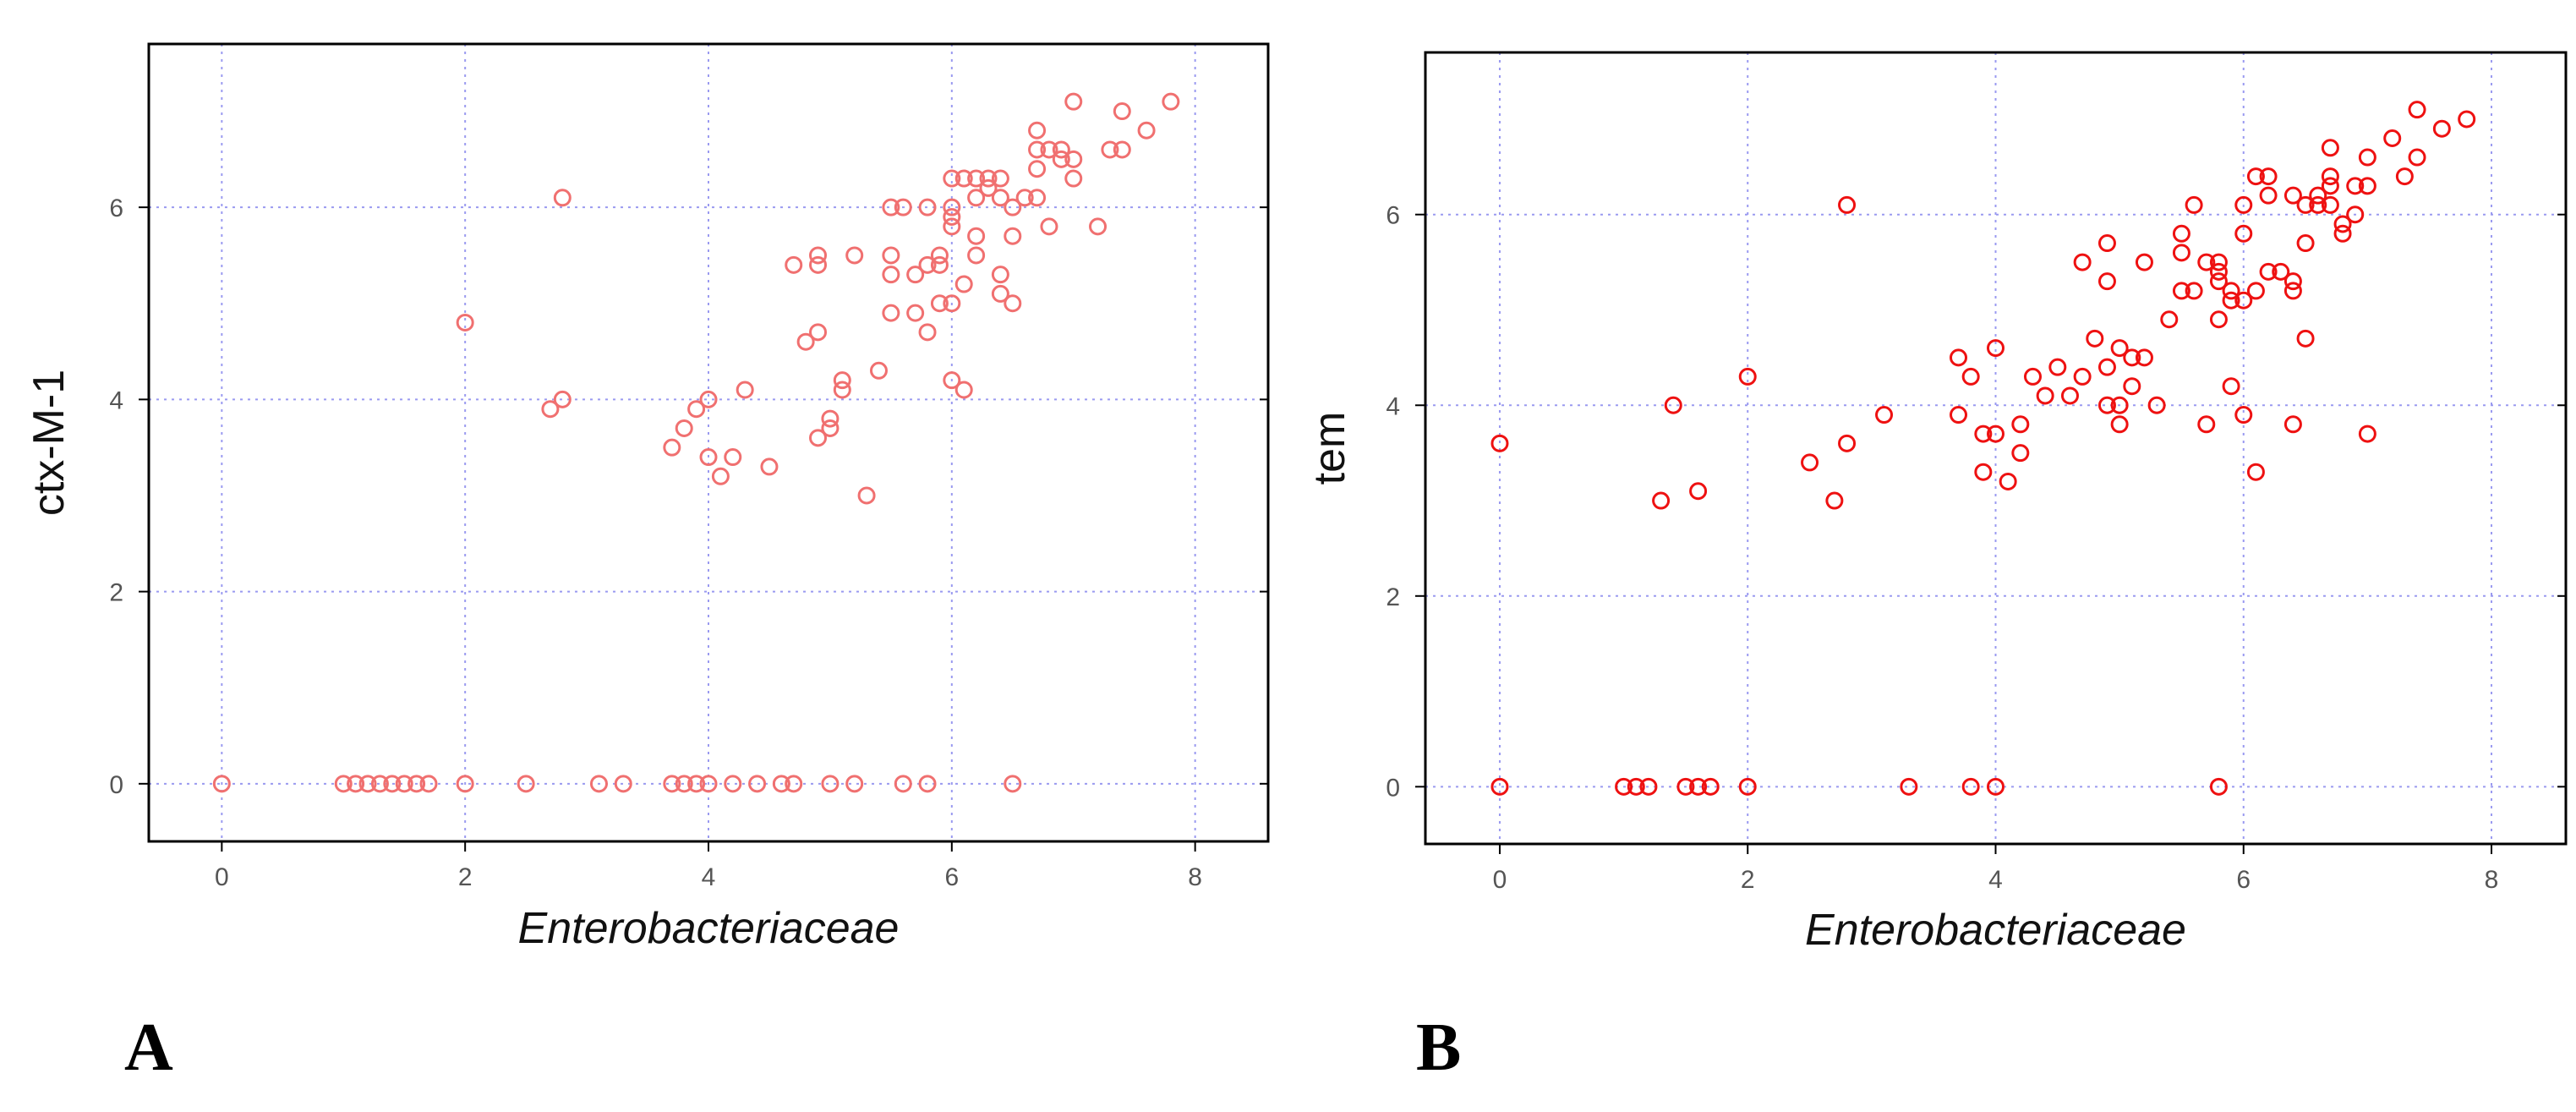 The image size is (2576, 1112). I want to click on panel-a-y-tick-label: 4, so click(116, 400).